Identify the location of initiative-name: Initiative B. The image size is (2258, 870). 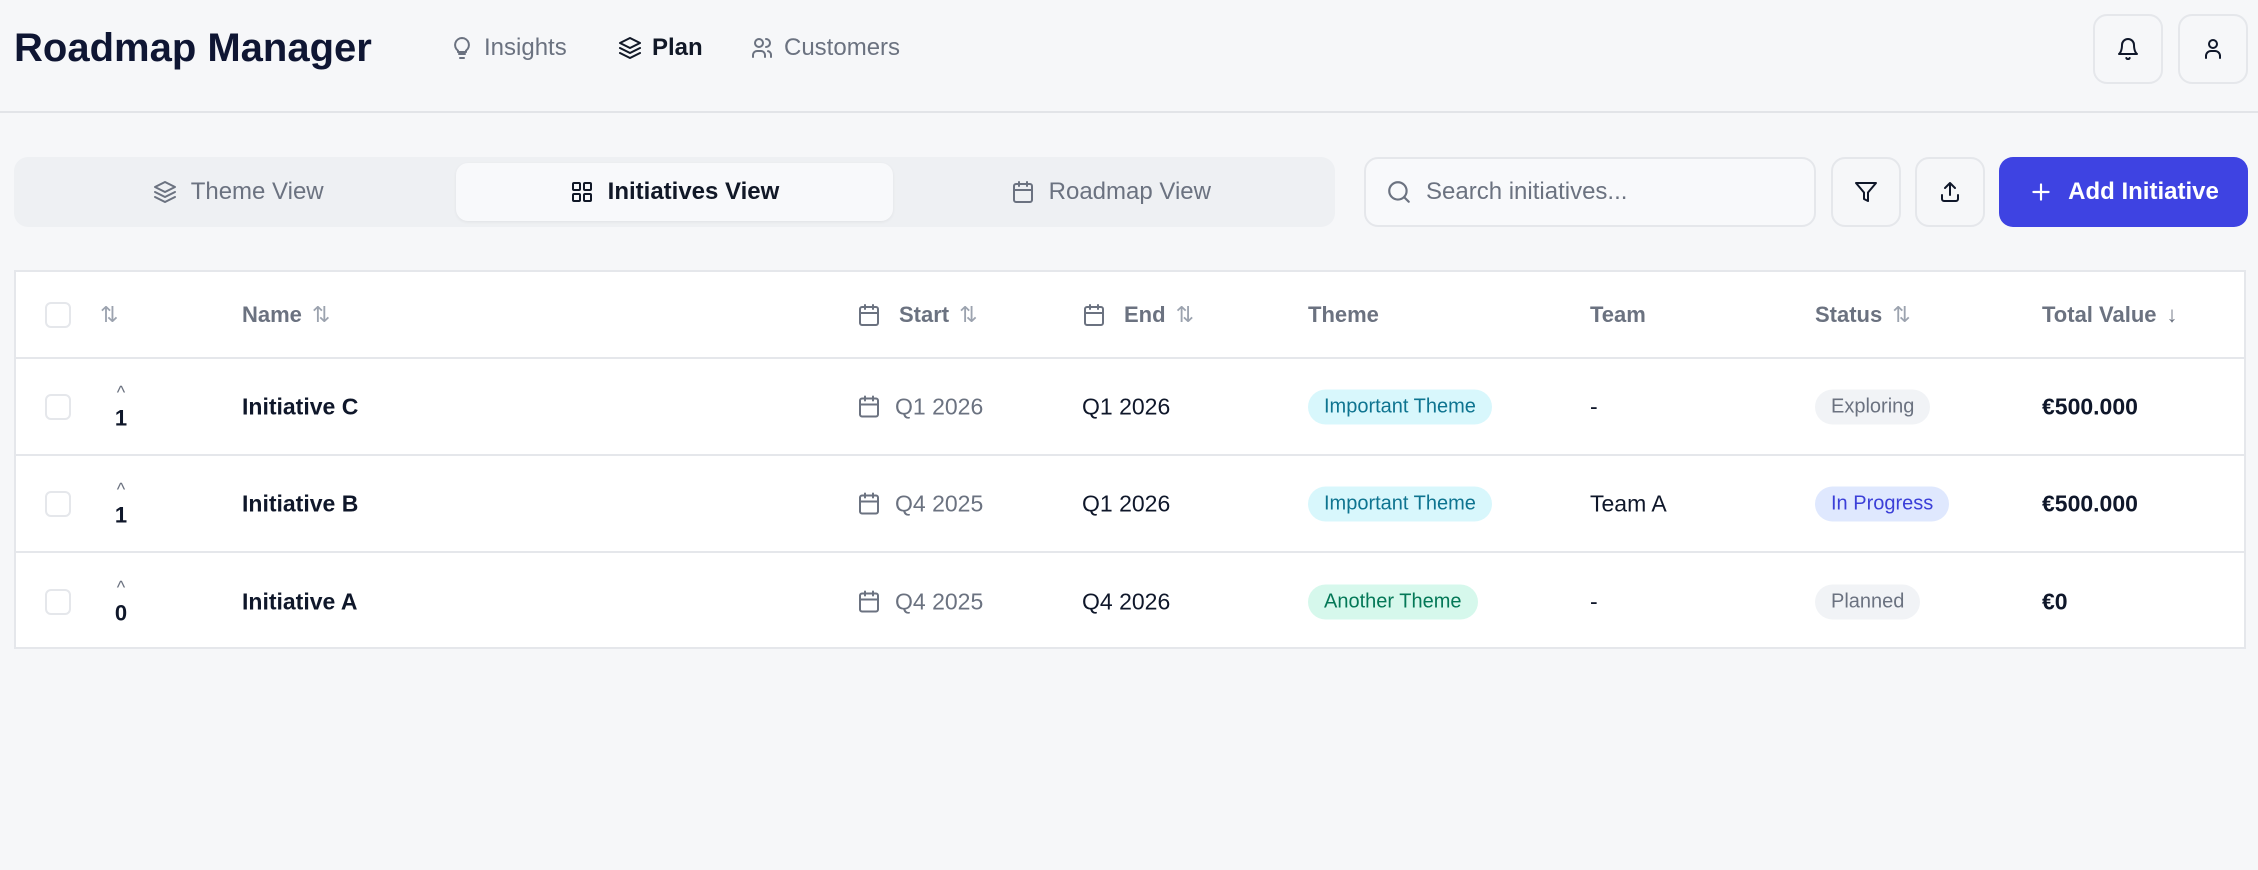
(300, 503).